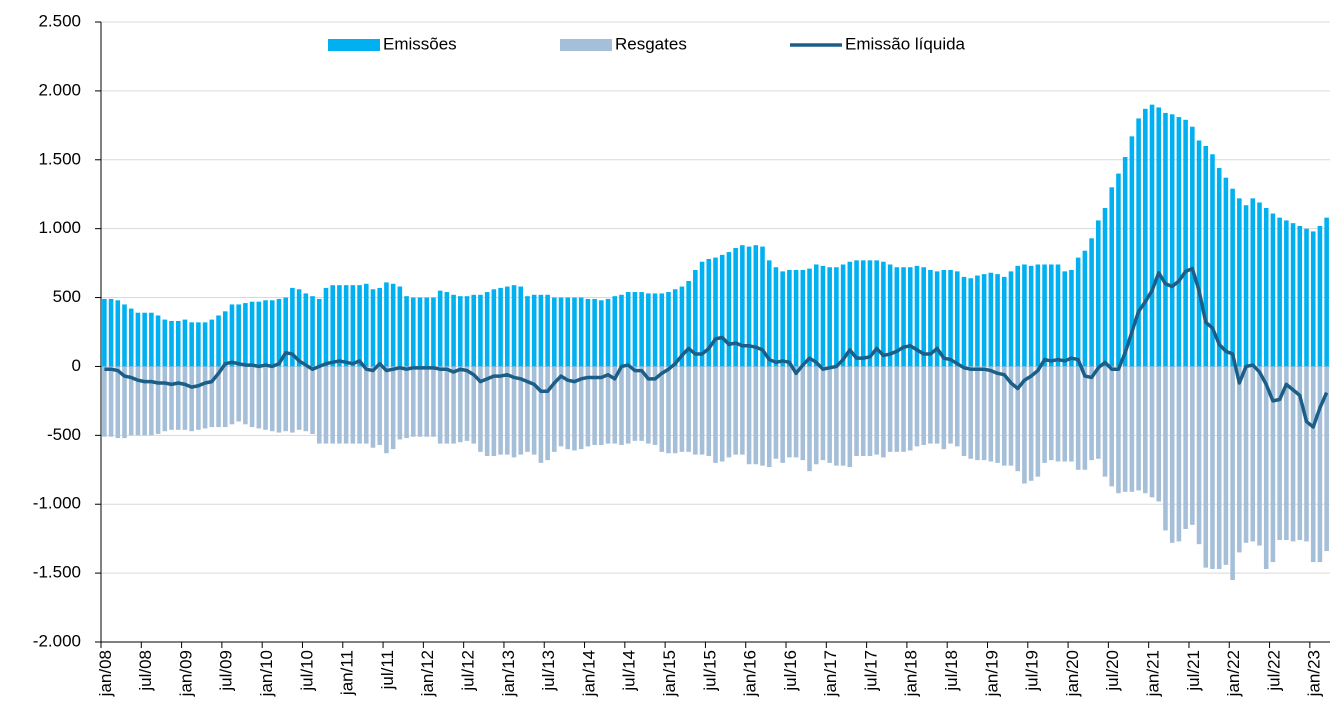 This screenshot has height=720, width=1330. What do you see at coordinates (709, 671) in the screenshot?
I see `x-tick-label: jul/15` at bounding box center [709, 671].